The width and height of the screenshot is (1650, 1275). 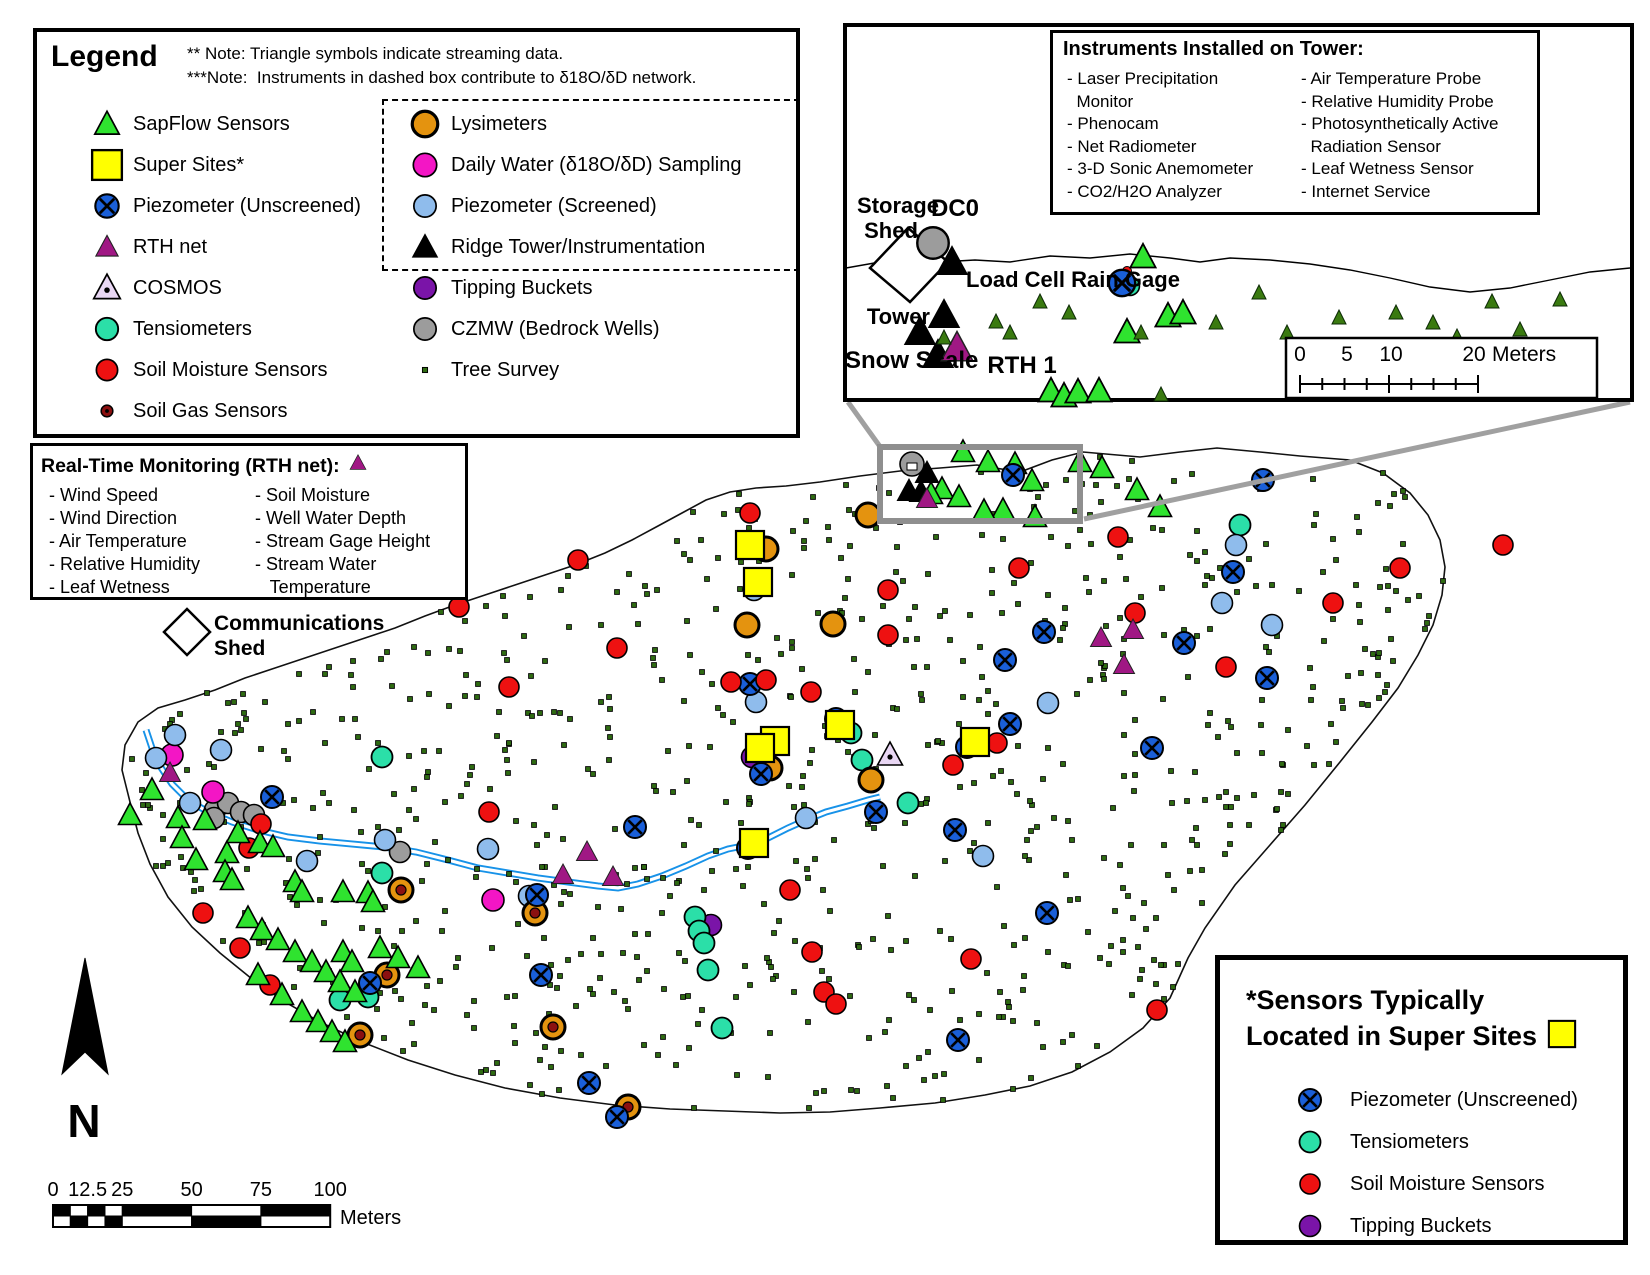 What do you see at coordinates (87, 1190) in the screenshot?
I see `main-scale-label-12.5: 12.5` at bounding box center [87, 1190].